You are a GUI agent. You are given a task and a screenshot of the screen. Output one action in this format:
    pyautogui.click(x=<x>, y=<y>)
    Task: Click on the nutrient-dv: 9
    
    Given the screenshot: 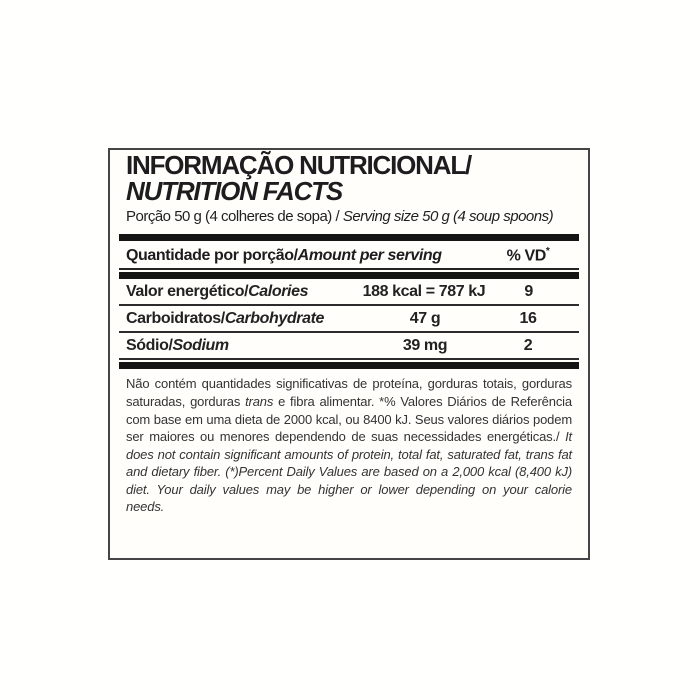 What is the action you would take?
    pyautogui.click(x=528, y=292)
    